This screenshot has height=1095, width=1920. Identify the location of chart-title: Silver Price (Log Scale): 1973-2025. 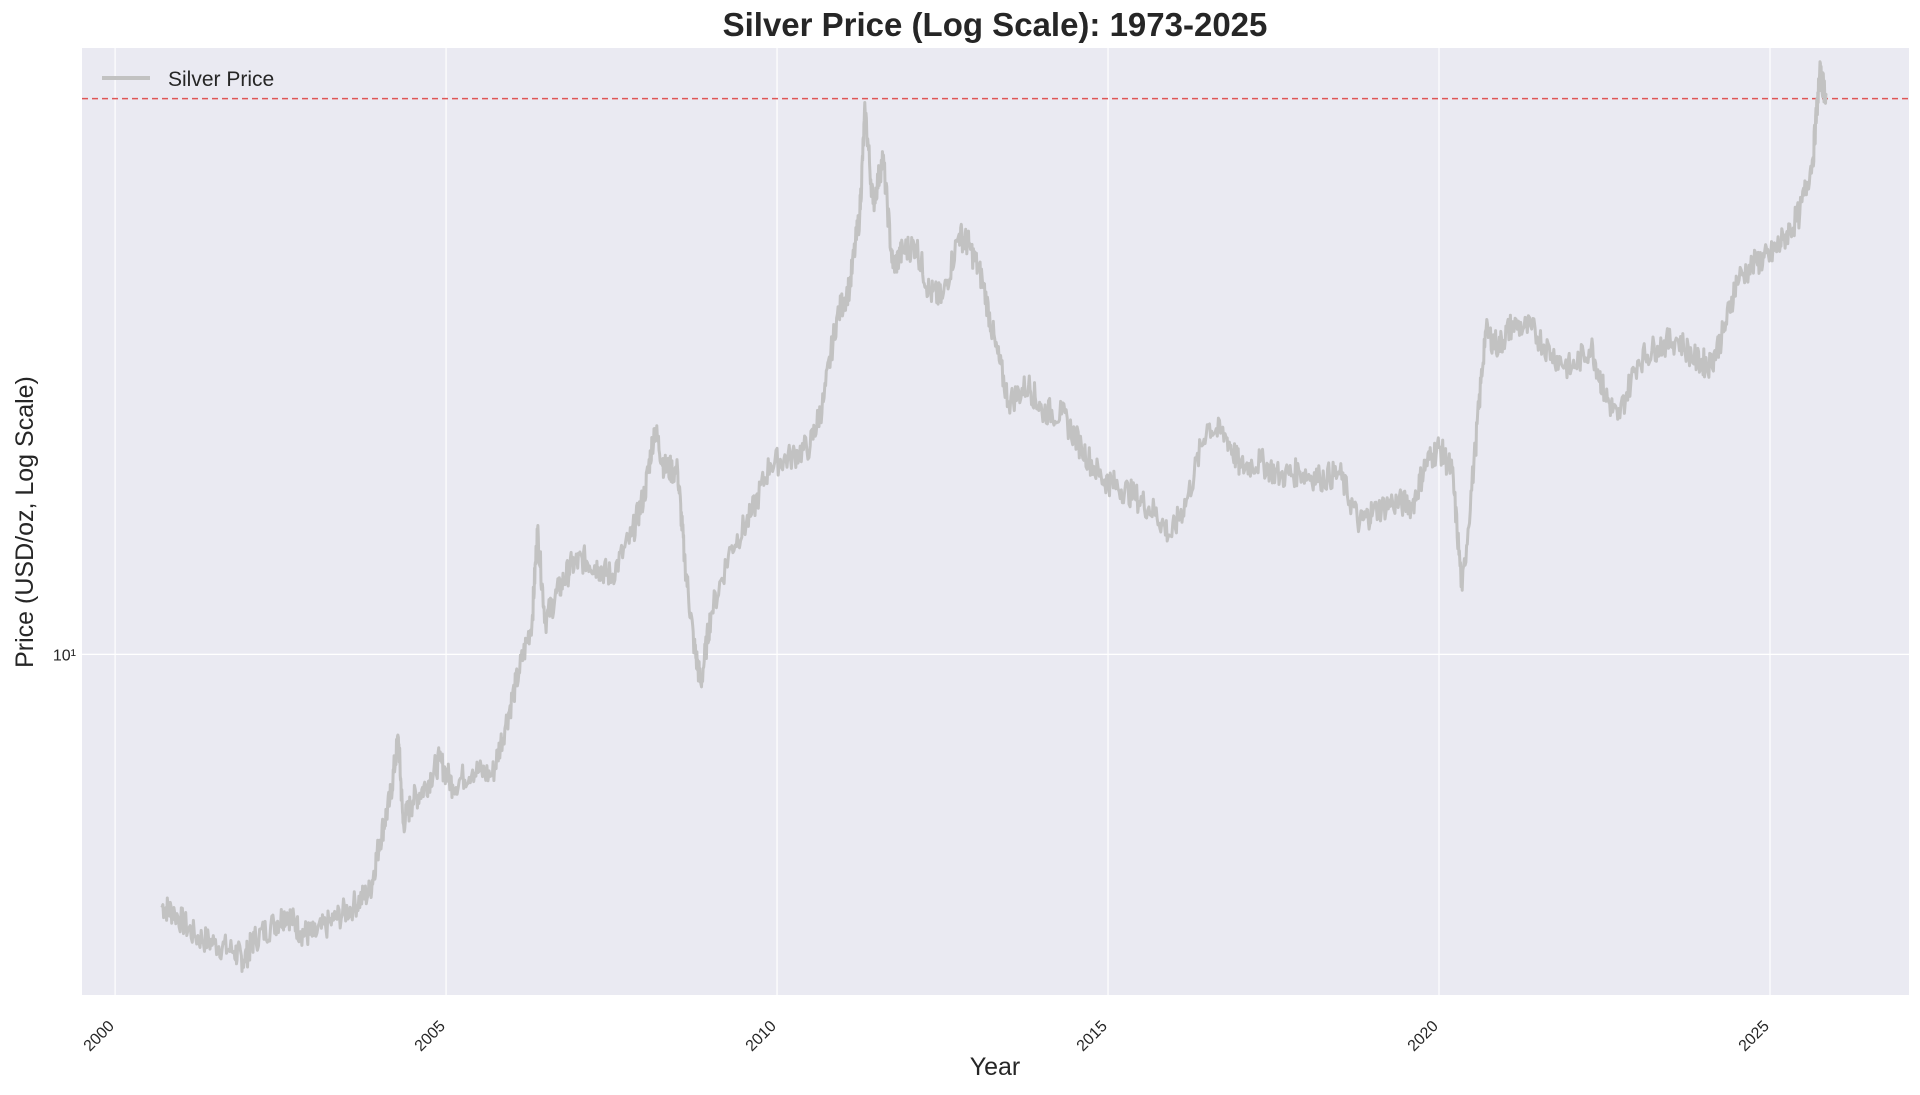
(995, 24).